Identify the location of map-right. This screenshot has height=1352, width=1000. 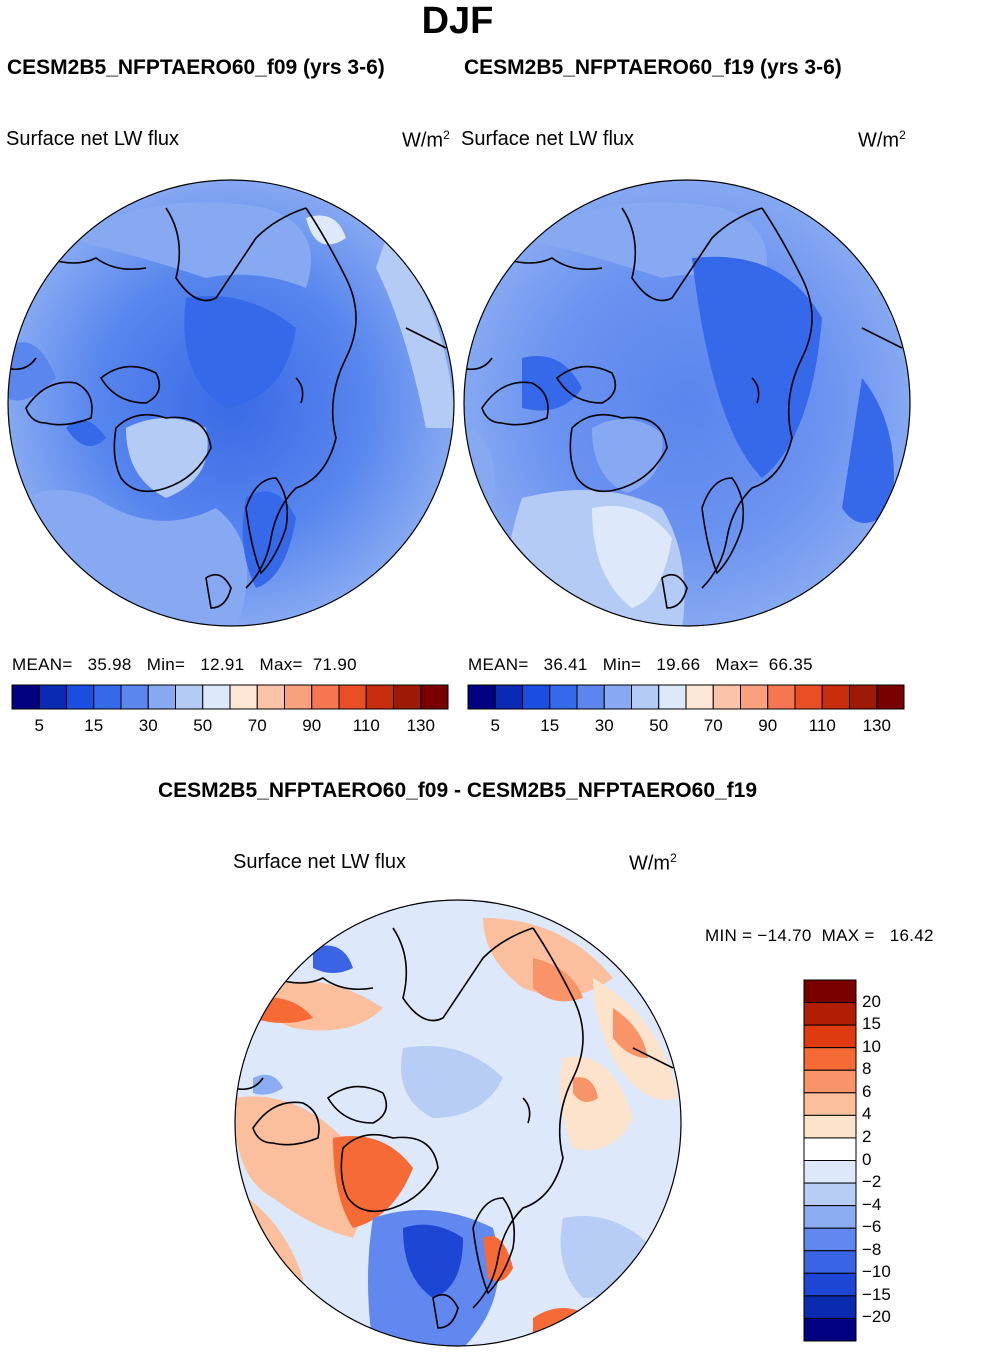
(687, 403).